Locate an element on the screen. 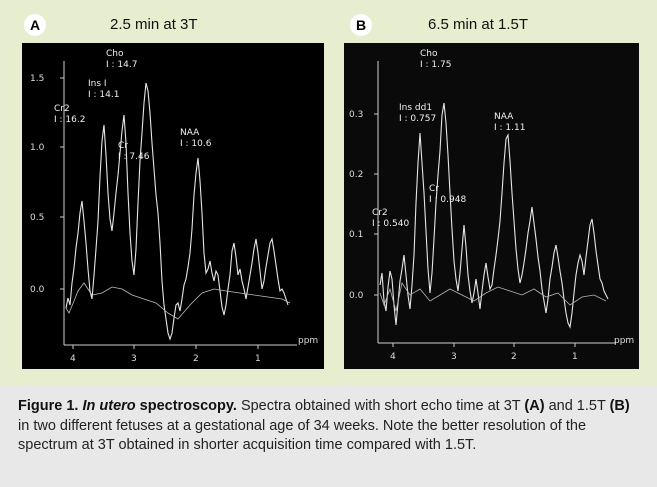 This screenshot has width=657, height=487. x-unit-b: ppm is located at coordinates (624, 341).